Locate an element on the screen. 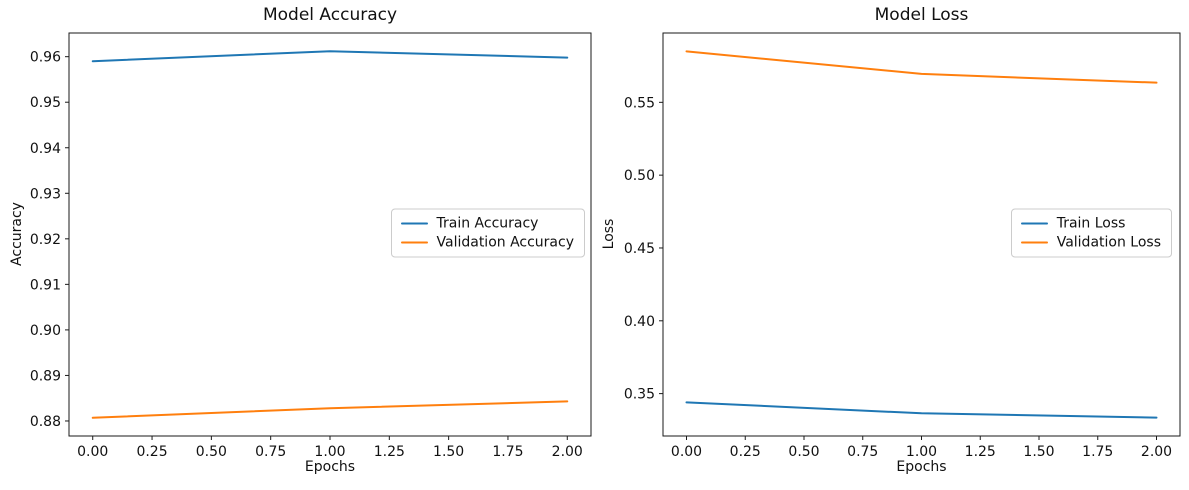  validation-accuracy-line is located at coordinates (330, 409).